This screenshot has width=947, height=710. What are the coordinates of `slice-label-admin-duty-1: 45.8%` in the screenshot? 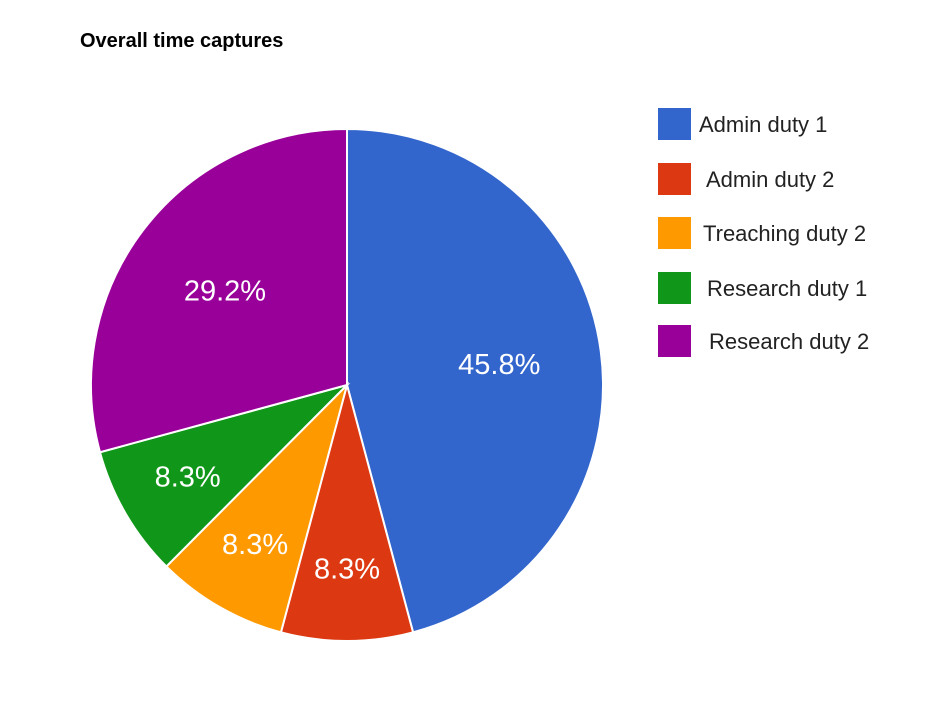 It's located at (499, 365).